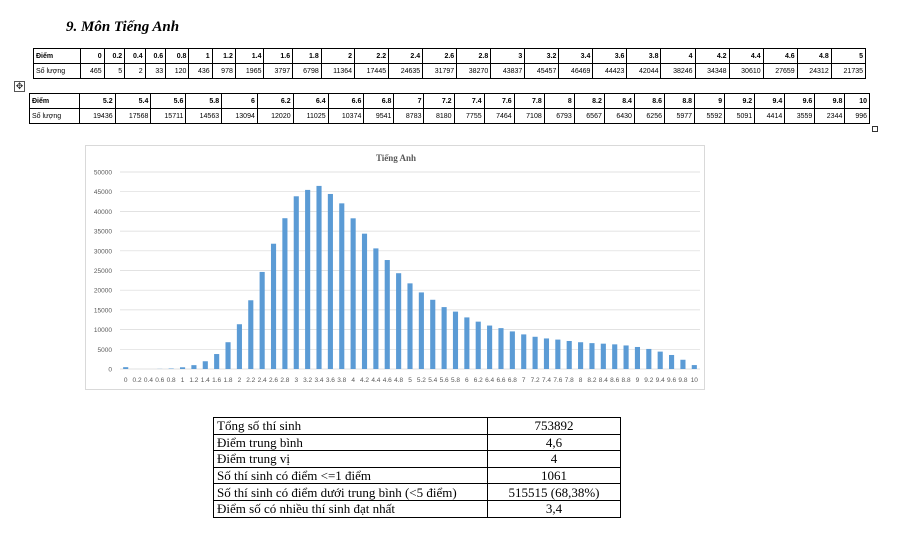 Image resolution: width=902 pixels, height=551 pixels. Describe the element at coordinates (103, 310) in the screenshot. I see `y-tick-label: 15000` at that location.